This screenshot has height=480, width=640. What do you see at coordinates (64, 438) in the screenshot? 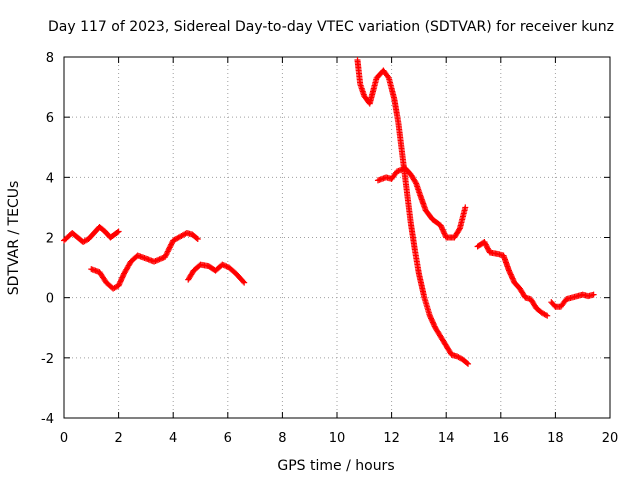
I see `x-tick-label: 0` at bounding box center [64, 438].